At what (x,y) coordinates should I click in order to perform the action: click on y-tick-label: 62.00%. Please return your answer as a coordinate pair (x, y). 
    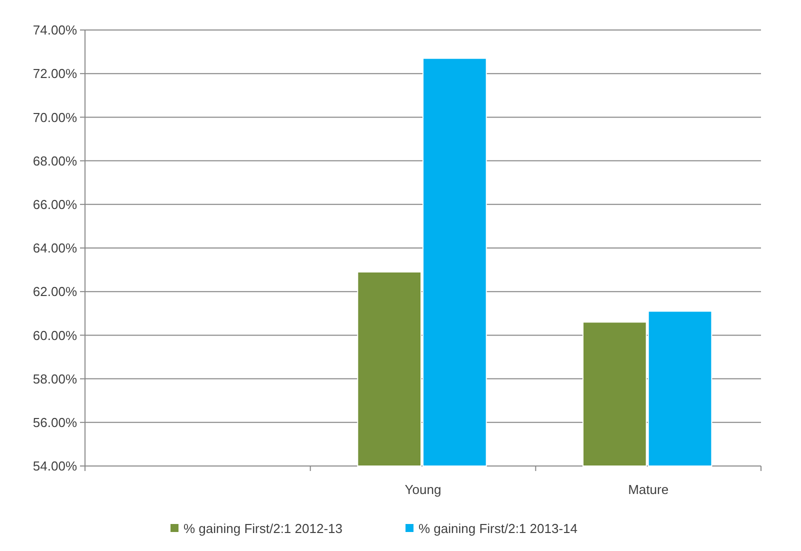
    Looking at the image, I should click on (55, 292).